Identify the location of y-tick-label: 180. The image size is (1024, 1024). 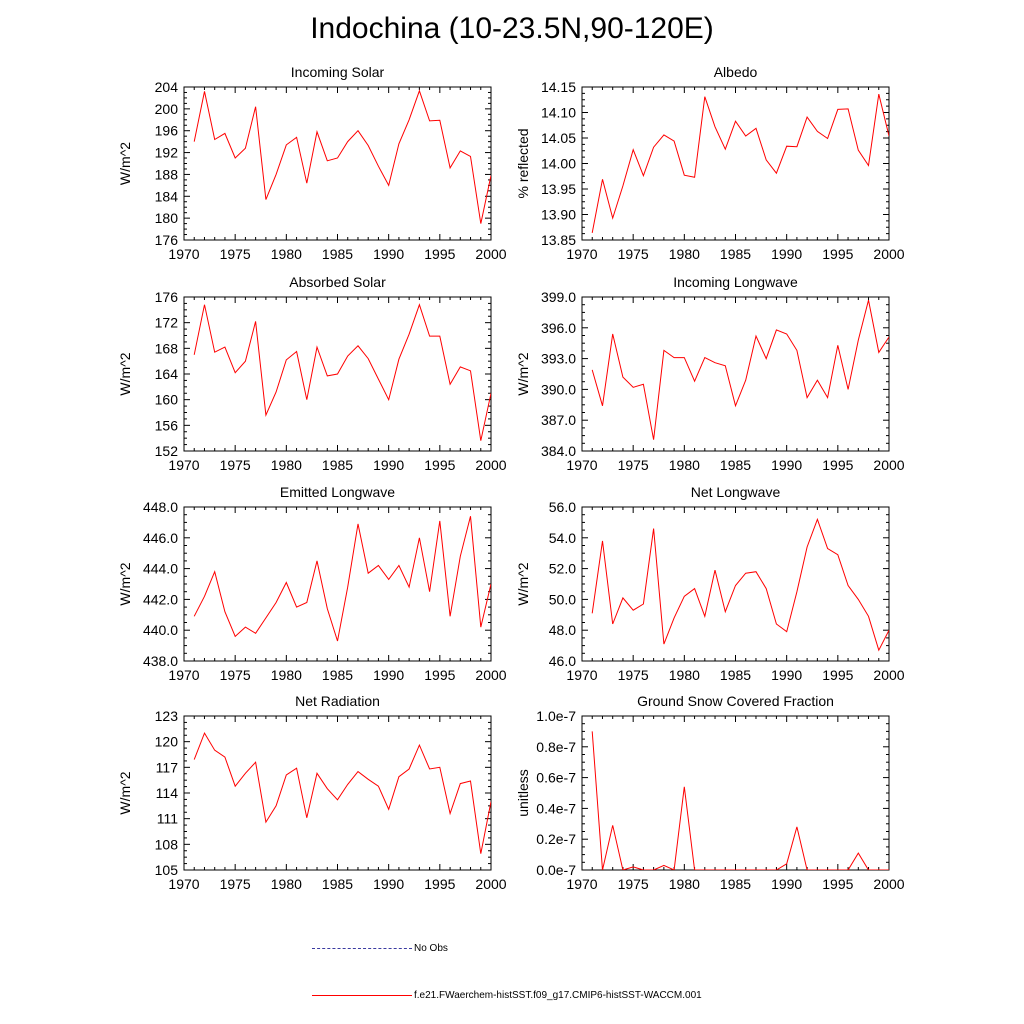
(167, 218).